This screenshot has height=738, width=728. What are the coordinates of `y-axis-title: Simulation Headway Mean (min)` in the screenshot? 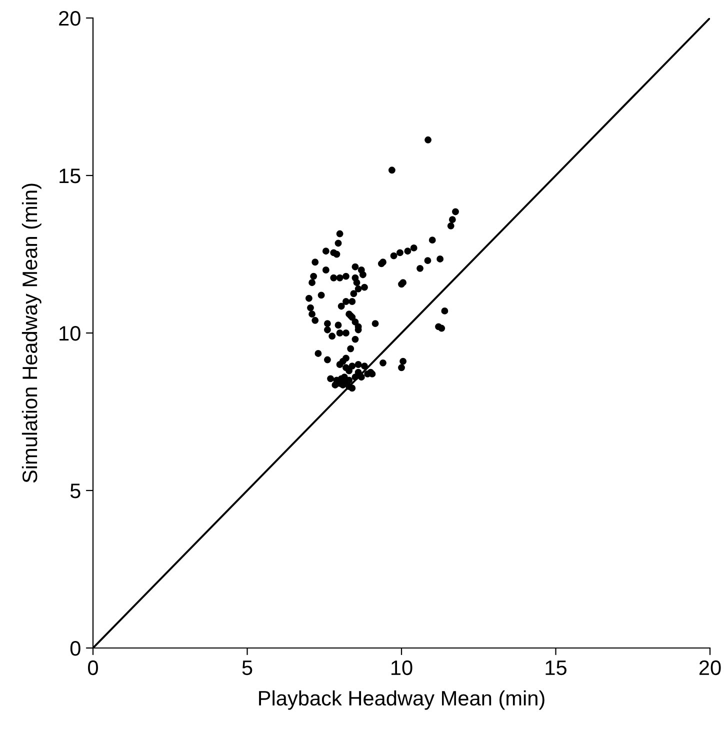 It's located at (32, 333).